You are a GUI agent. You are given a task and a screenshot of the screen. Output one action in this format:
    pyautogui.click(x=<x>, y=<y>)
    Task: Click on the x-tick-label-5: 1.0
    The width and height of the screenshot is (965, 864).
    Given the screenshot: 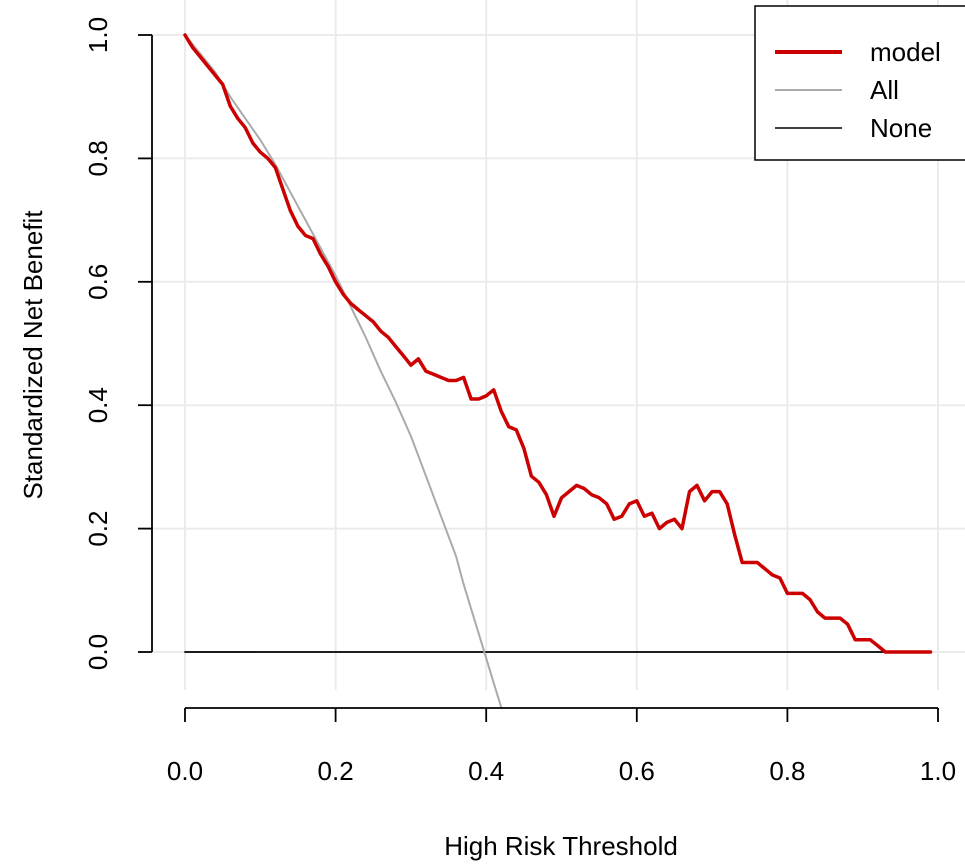 What is the action you would take?
    pyautogui.click(x=938, y=771)
    